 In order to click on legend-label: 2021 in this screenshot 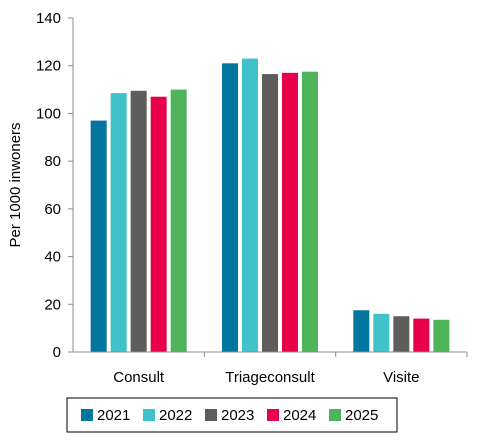, I will do `click(113, 415)`.